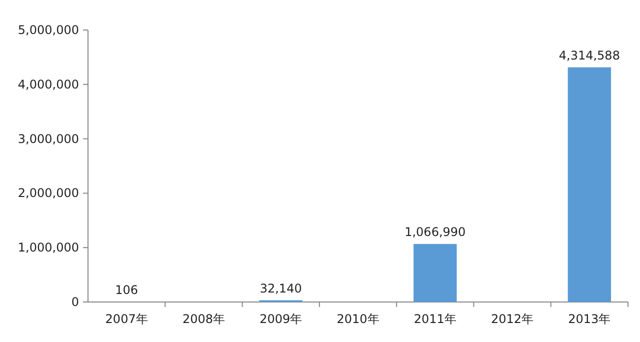 The image size is (640, 342). Describe the element at coordinates (589, 319) in the screenshot. I see `x-tick-label: 2013年` at that location.